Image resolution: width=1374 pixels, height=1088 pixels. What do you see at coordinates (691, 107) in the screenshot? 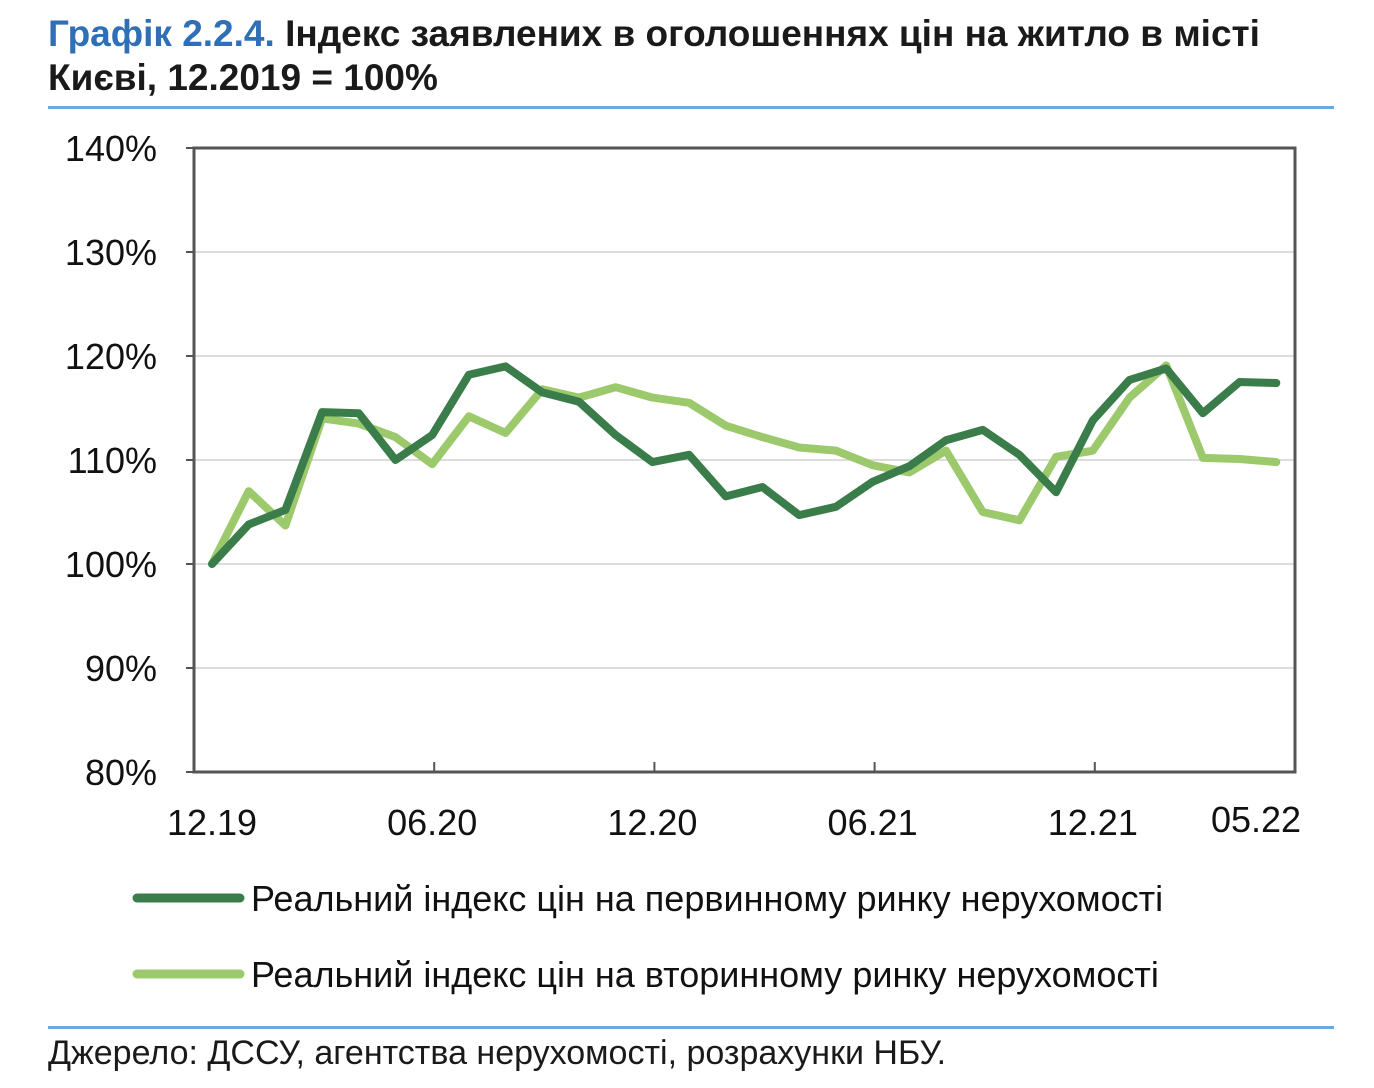
I see `top-rule` at bounding box center [691, 107].